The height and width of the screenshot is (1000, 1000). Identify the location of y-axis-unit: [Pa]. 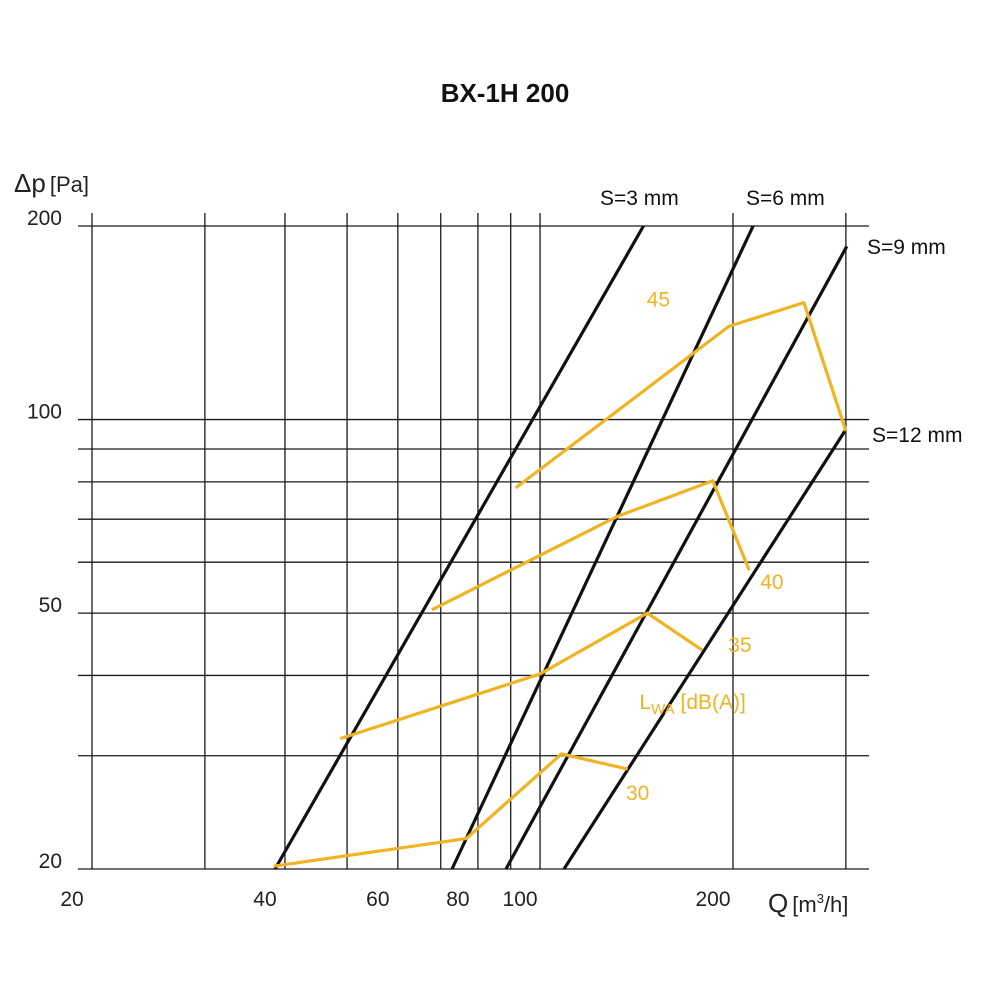
(69, 184).